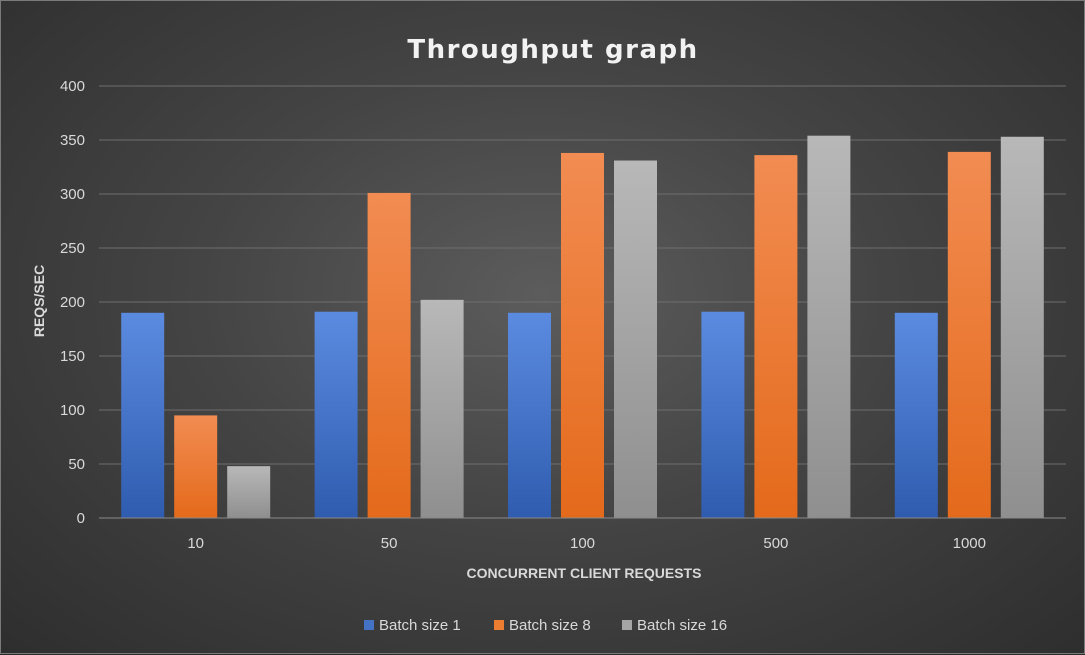 Image resolution: width=1085 pixels, height=655 pixels. What do you see at coordinates (72, 248) in the screenshot?
I see `y-tick-label: 250` at bounding box center [72, 248].